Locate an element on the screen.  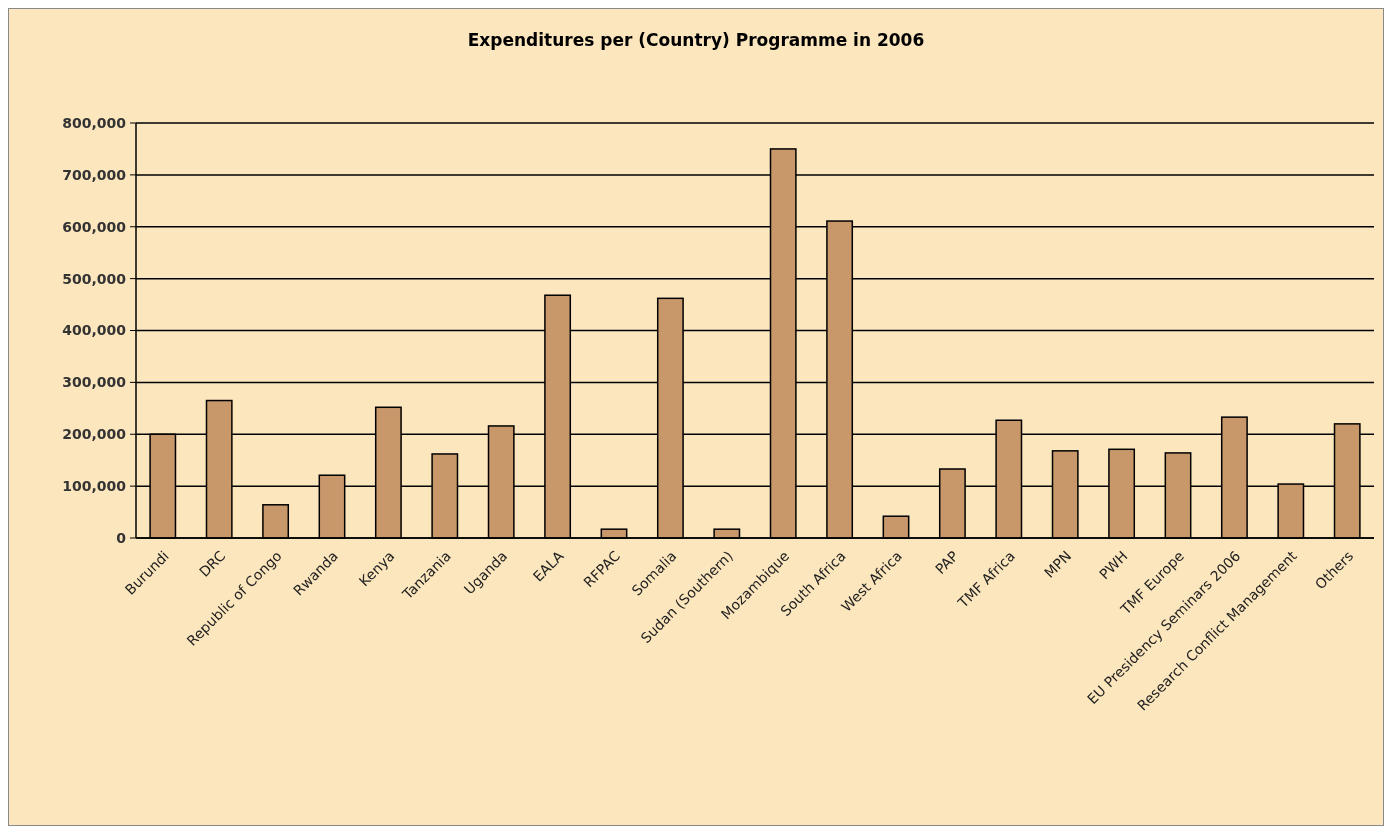
y-tick-label: 700,000 is located at coordinates (94, 174).